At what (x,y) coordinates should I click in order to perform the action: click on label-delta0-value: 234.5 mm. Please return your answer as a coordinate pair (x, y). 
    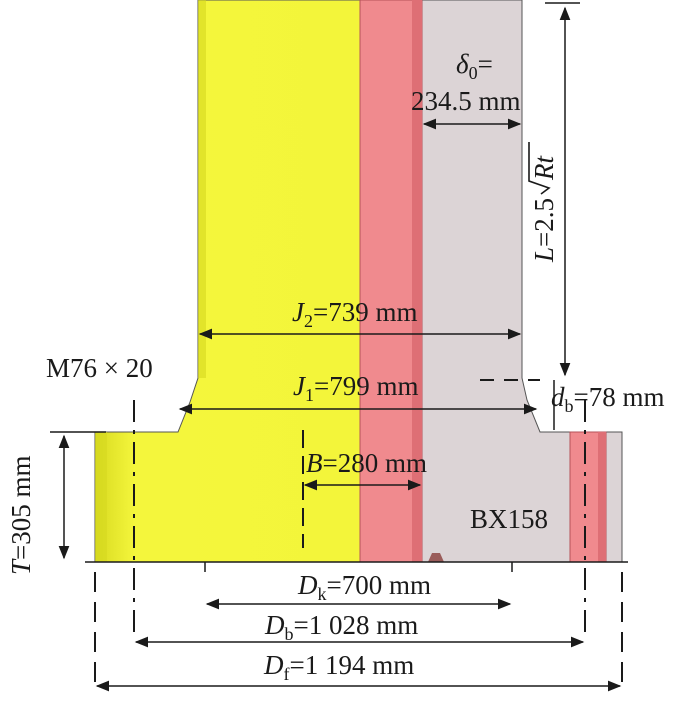
    Looking at the image, I should click on (466, 101).